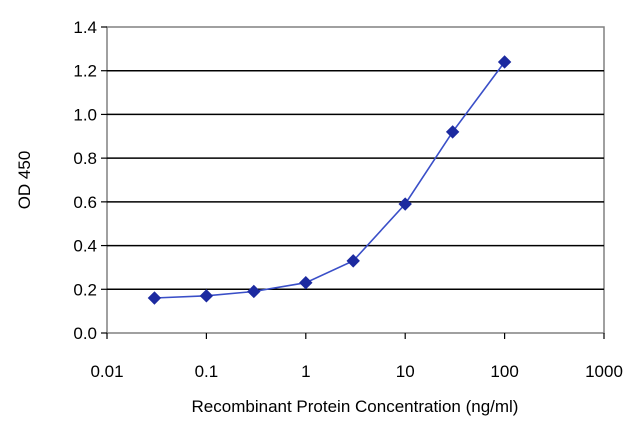  I want to click on y-tick-label: 1.2, so click(85, 71).